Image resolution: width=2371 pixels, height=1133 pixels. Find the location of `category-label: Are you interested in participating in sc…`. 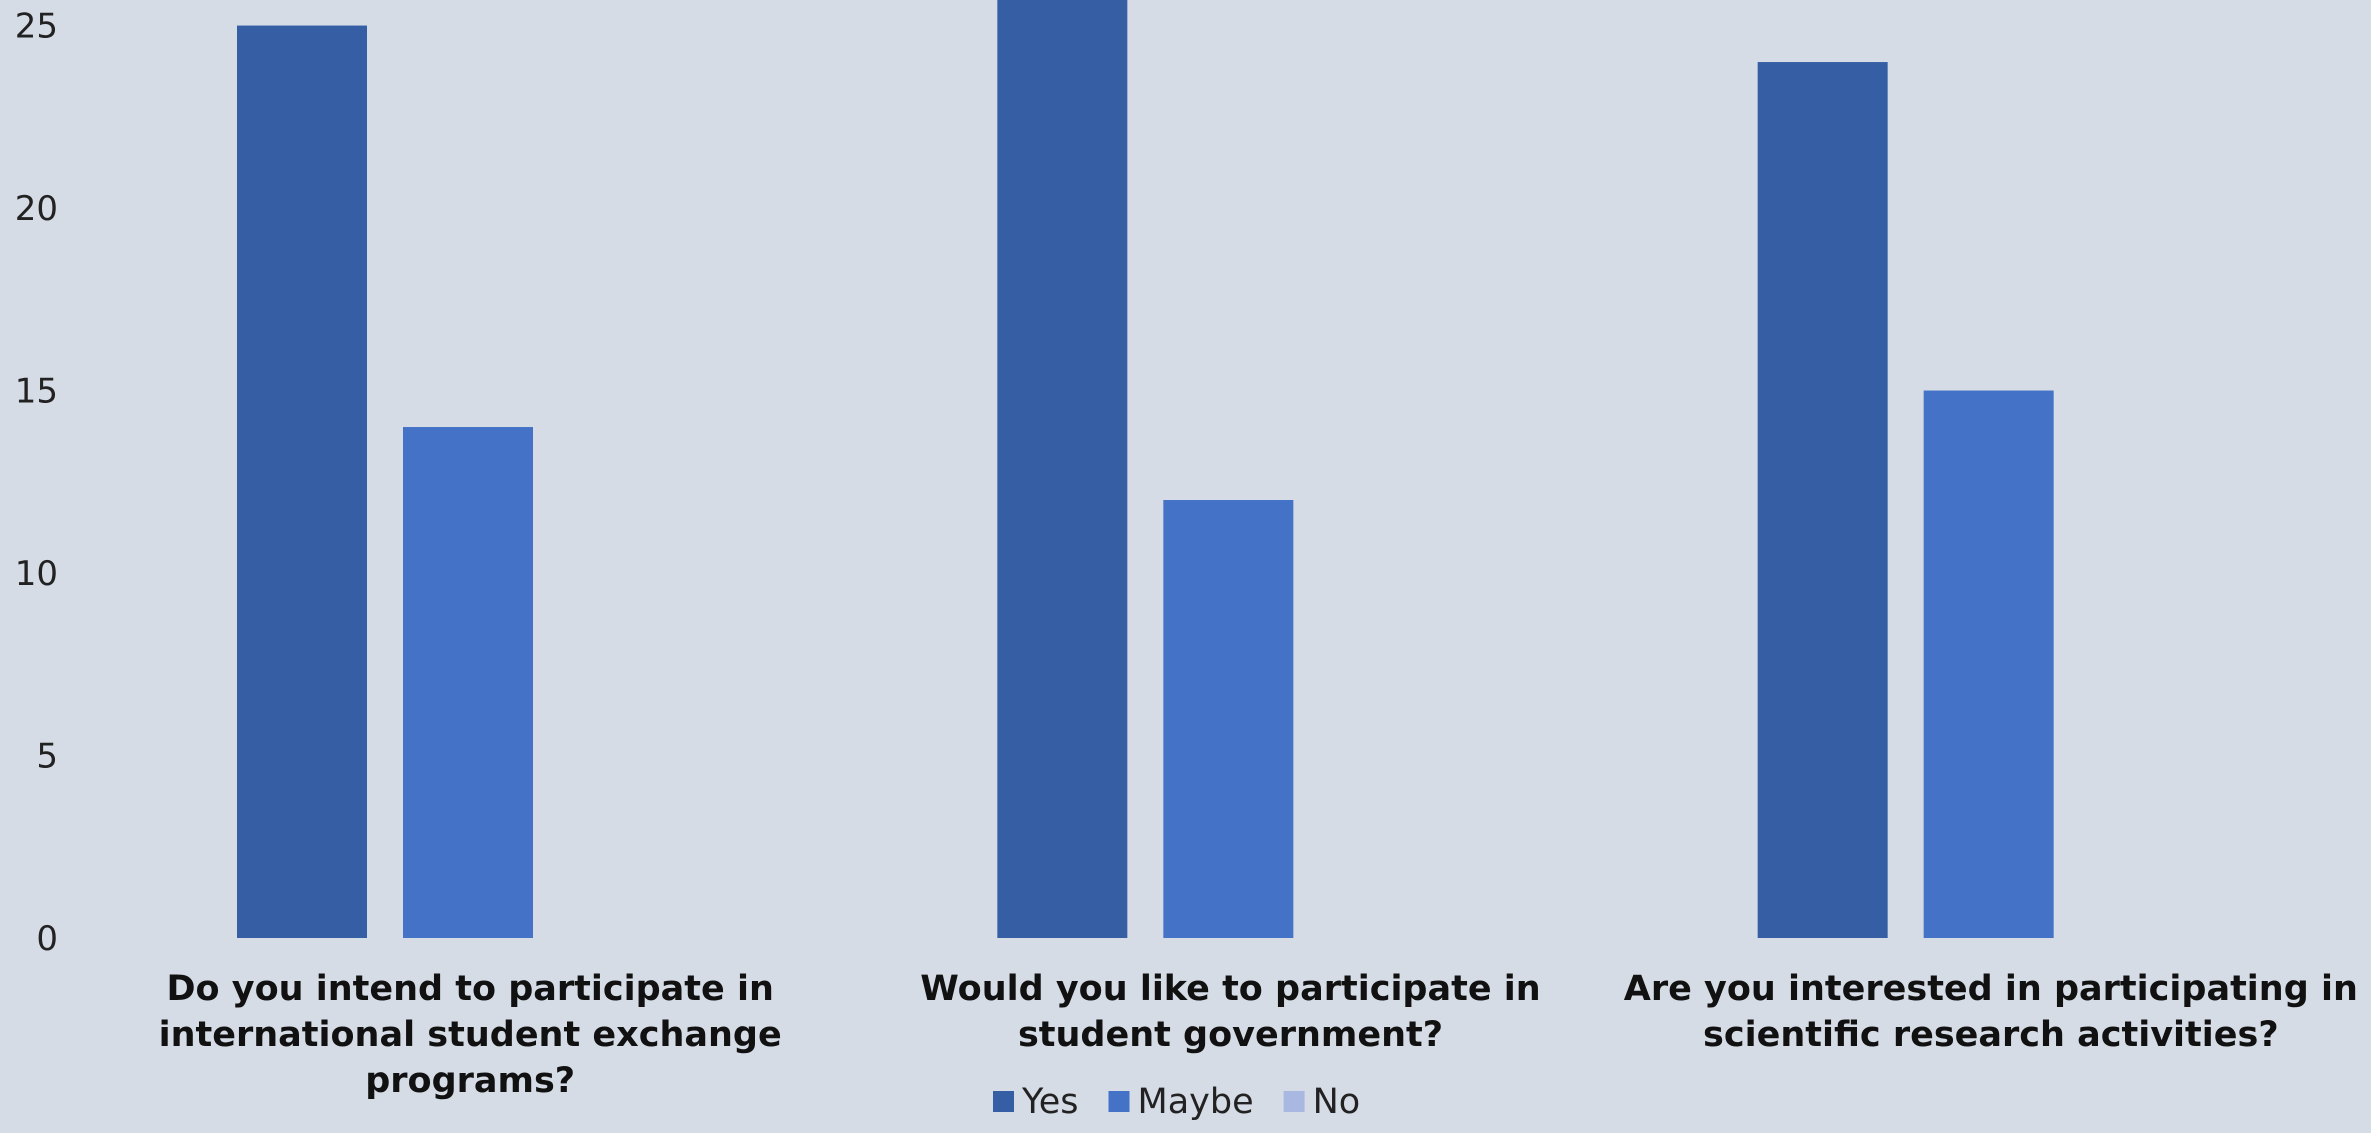

category-label: Are you interested in participating in sc… is located at coordinates (1991, 1012).